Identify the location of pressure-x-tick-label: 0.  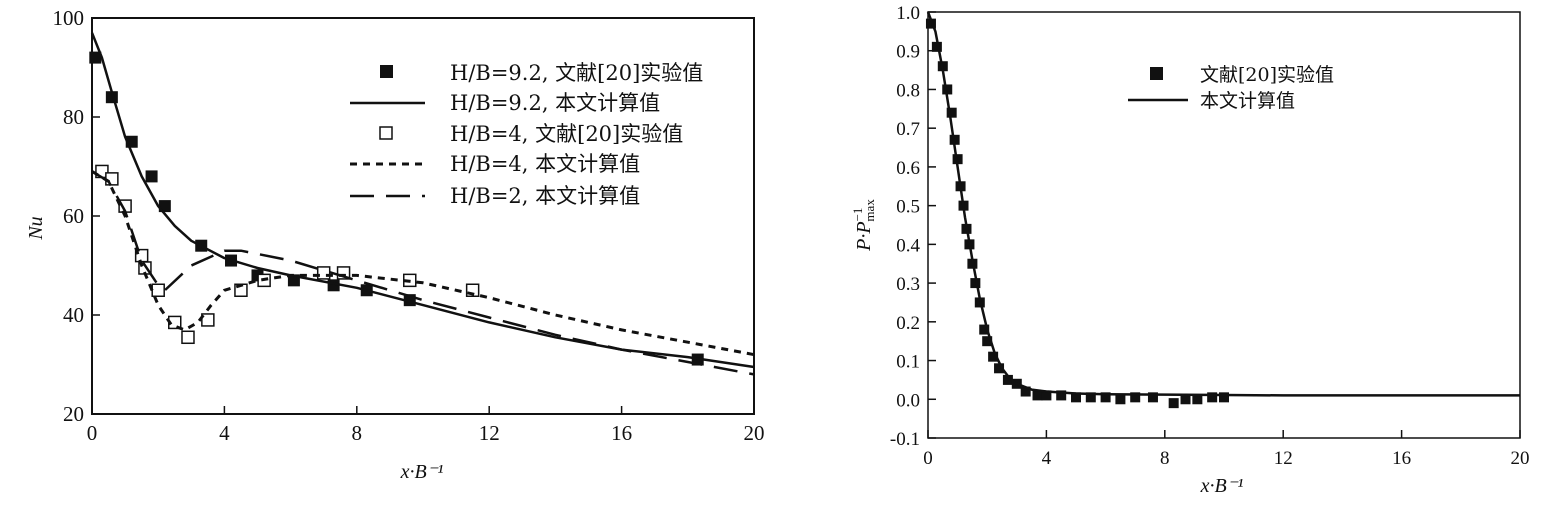
(928, 458).